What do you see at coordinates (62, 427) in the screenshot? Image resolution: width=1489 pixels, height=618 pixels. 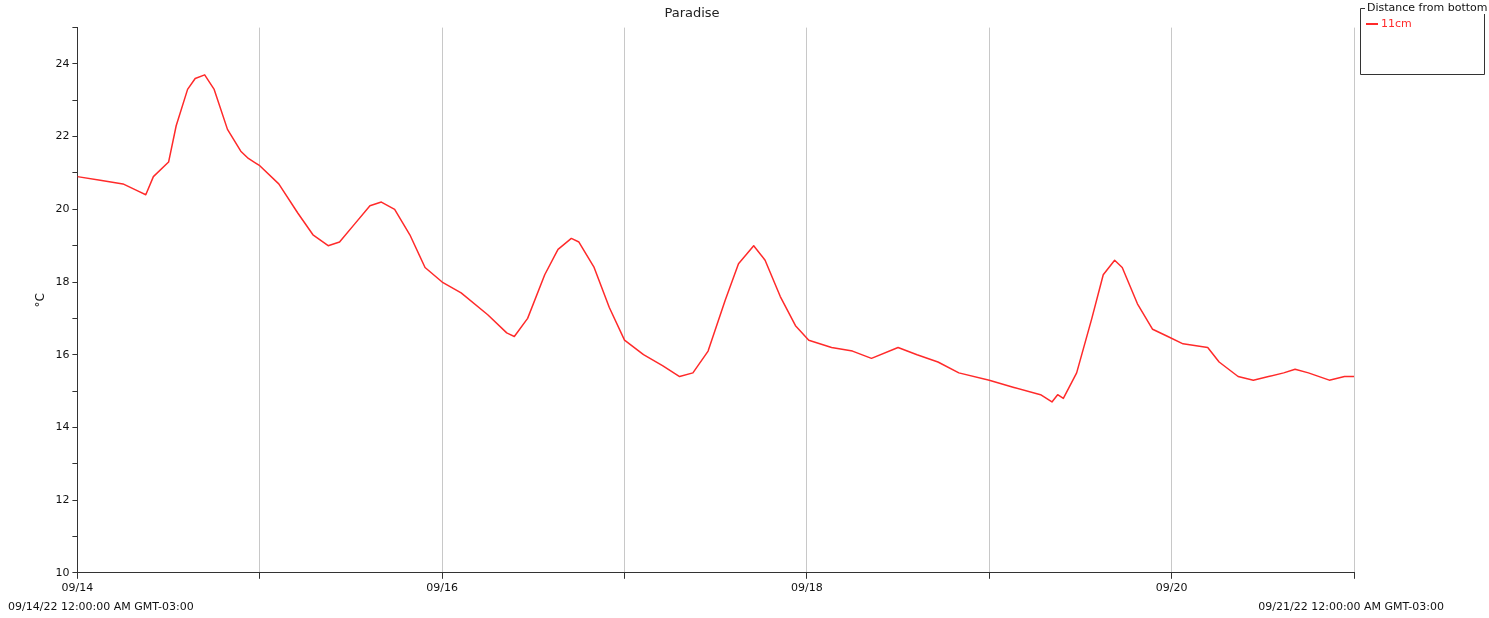 I see `y-tick-label: 14` at bounding box center [62, 427].